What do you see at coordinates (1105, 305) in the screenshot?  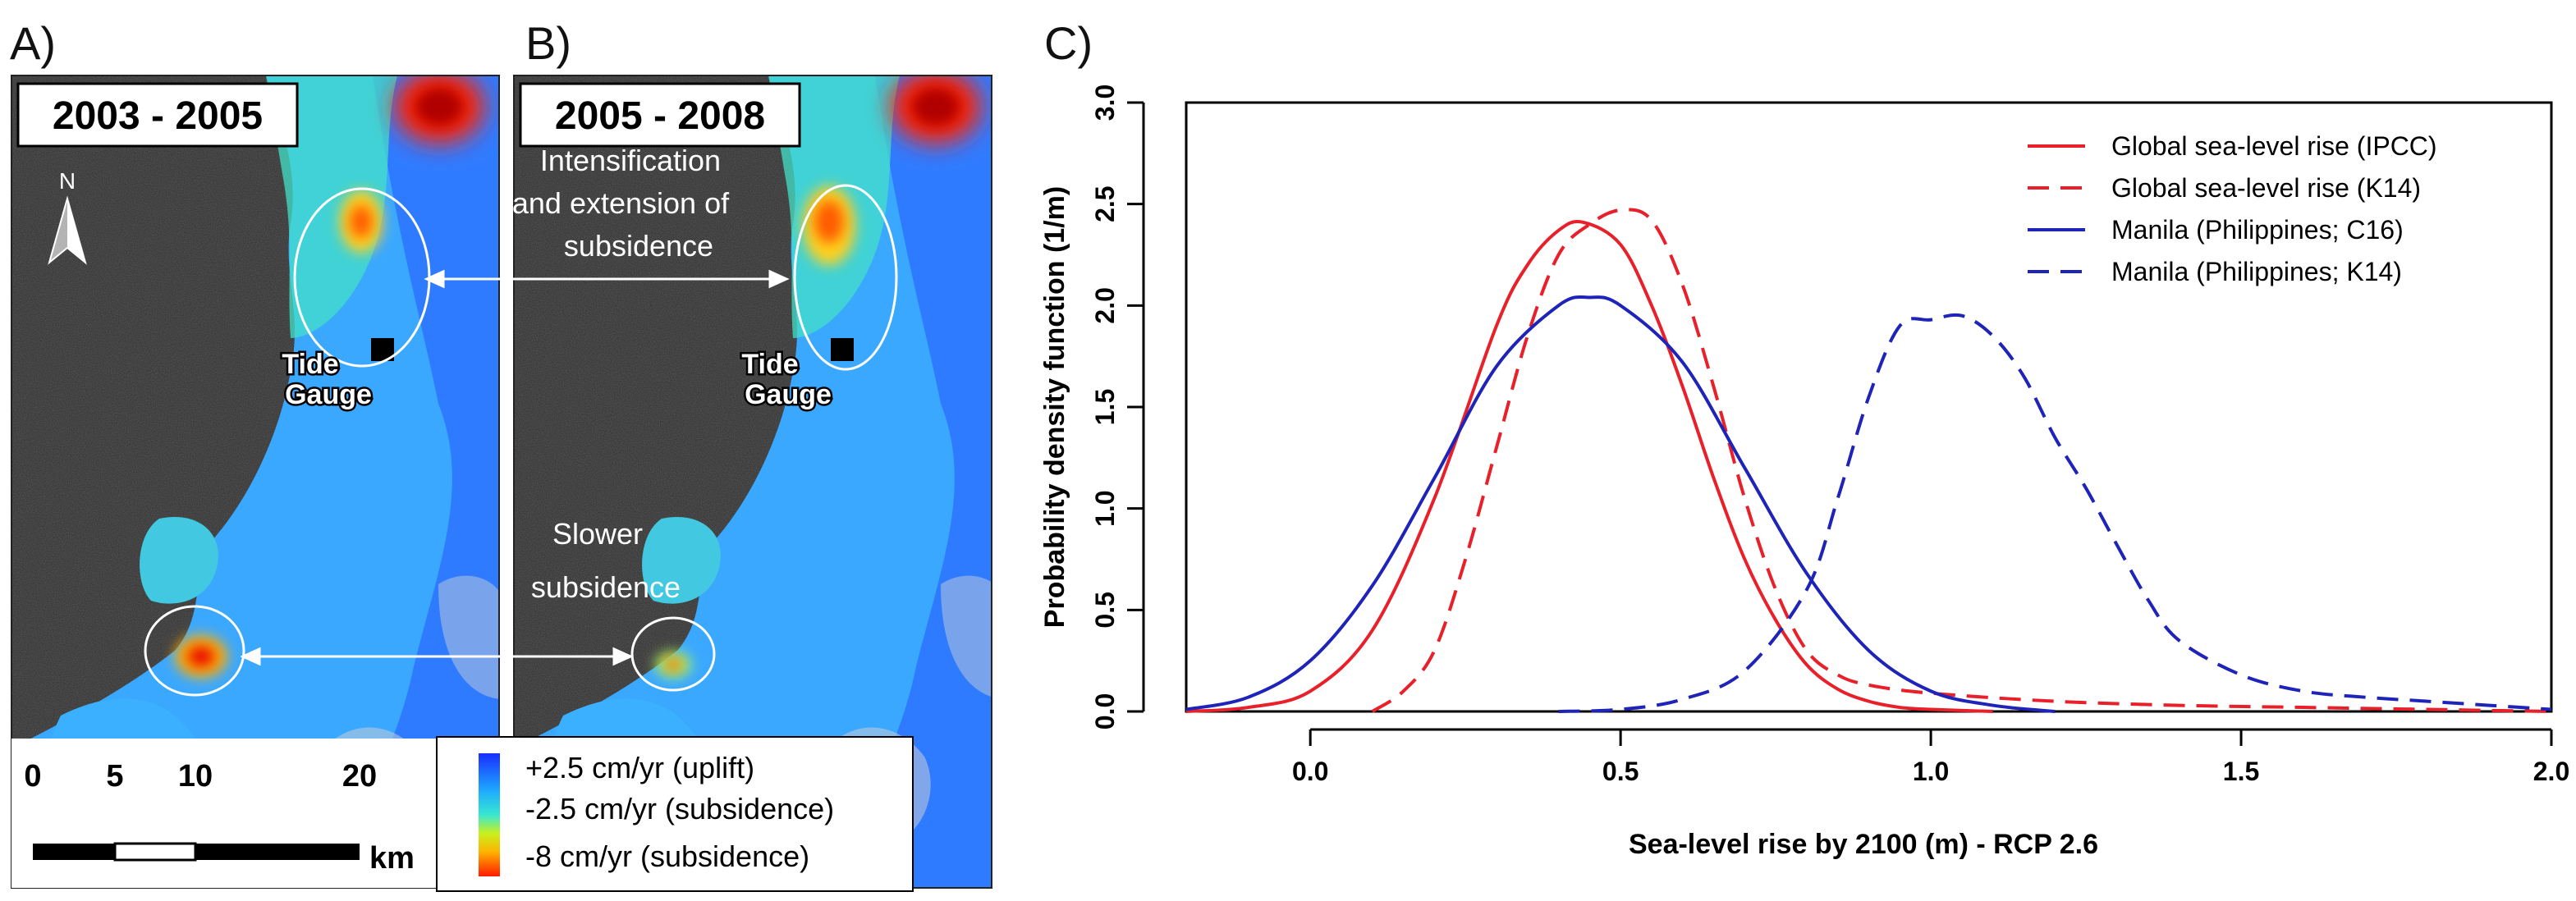 I see `y-tick-label: 2.0` at bounding box center [1105, 305].